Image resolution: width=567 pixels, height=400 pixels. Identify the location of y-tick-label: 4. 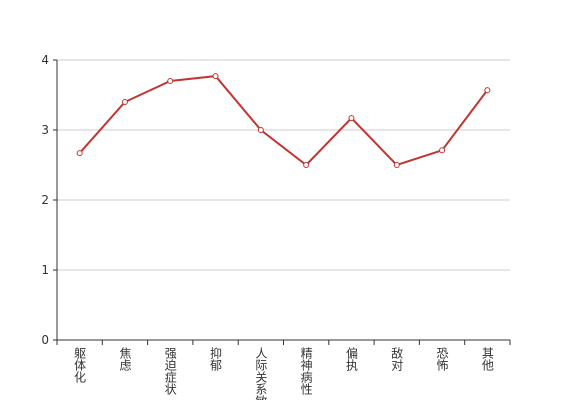
(45, 60).